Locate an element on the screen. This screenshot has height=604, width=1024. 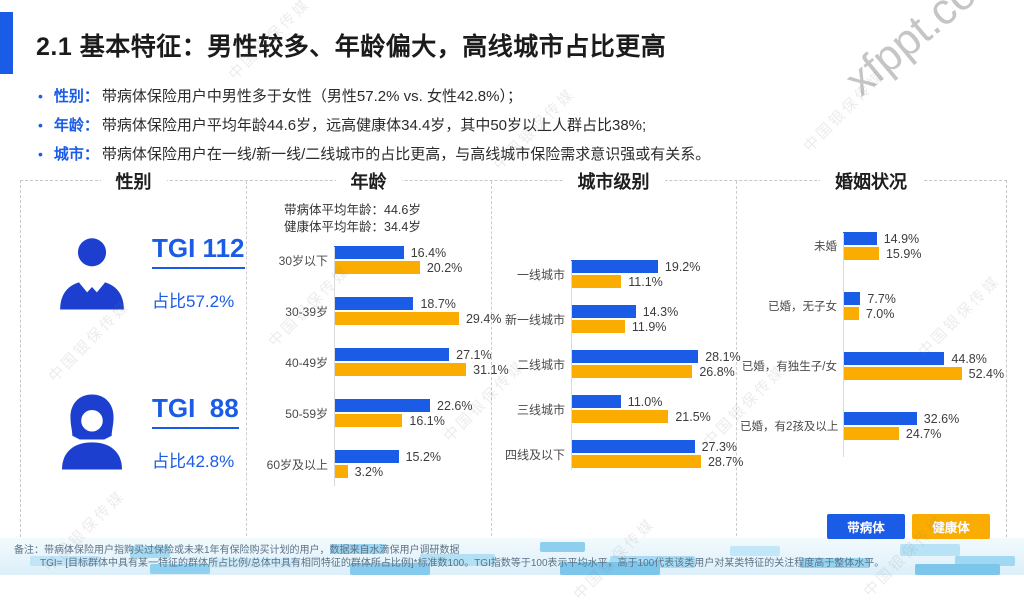
bar-group: 32.6% 24.7% is located at coordinates (924, 426).